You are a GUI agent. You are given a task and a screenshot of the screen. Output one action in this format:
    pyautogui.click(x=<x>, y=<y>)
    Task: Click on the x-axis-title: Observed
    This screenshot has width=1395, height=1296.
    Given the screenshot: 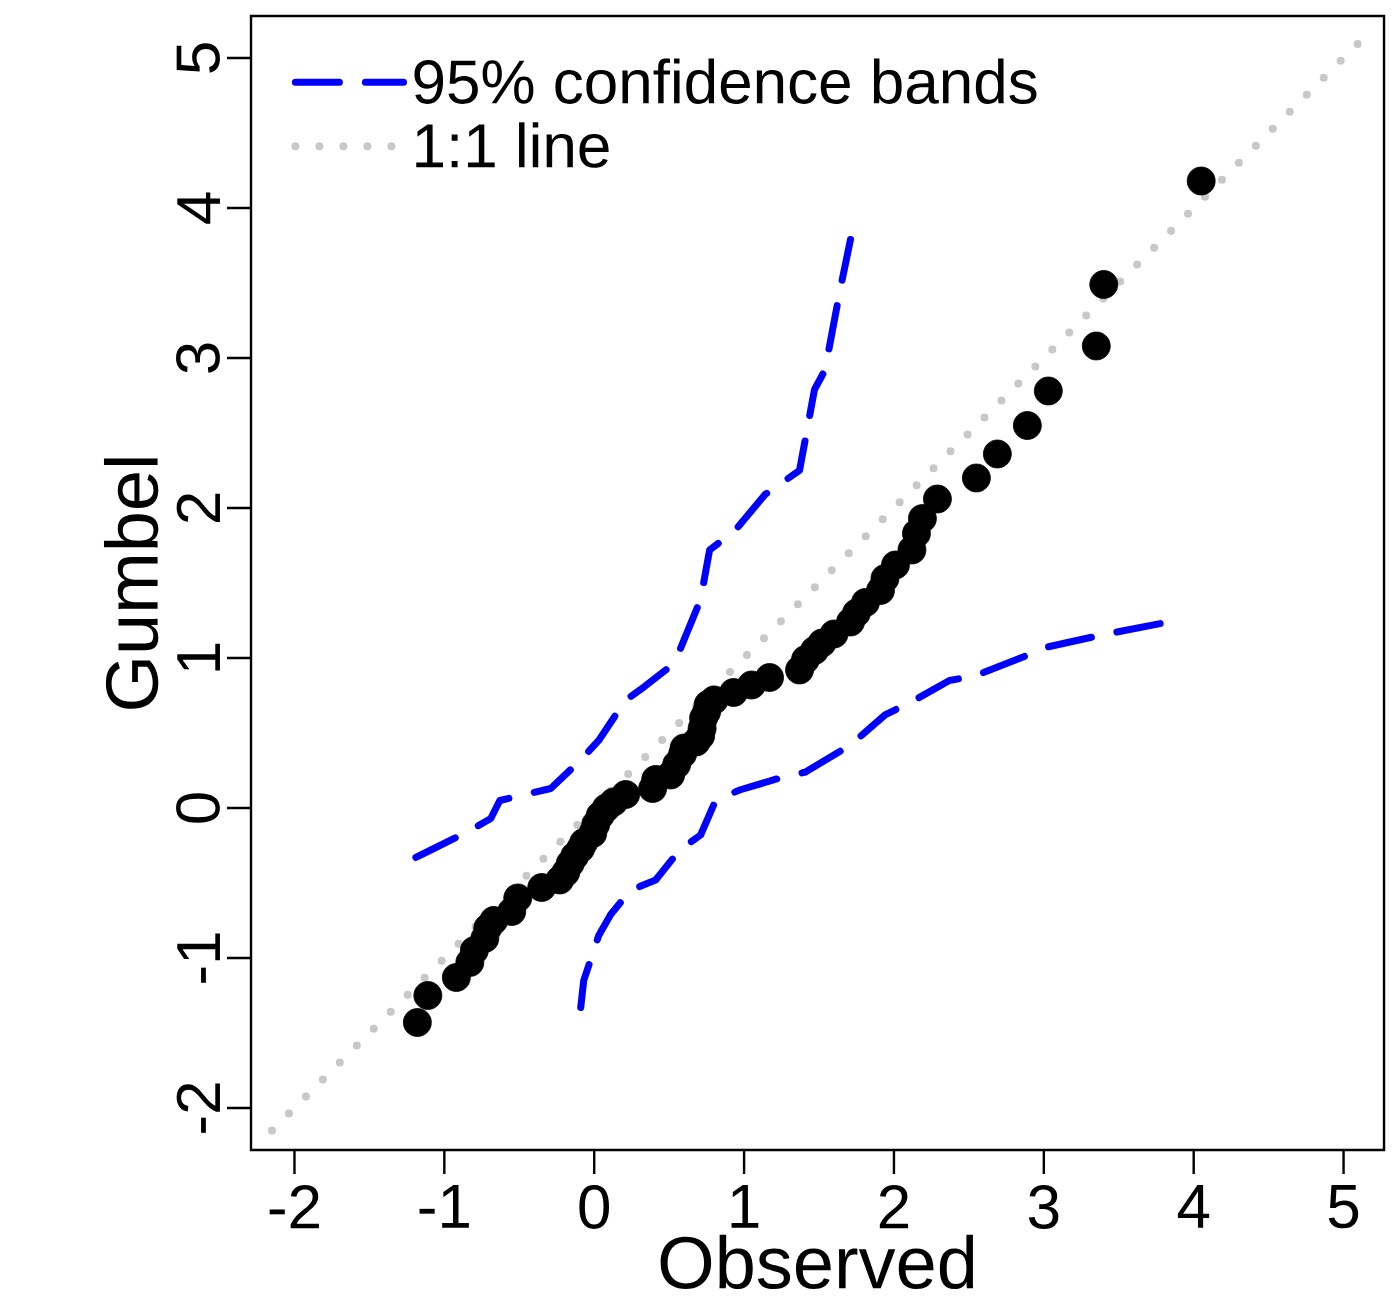 What is the action you would take?
    pyautogui.click(x=817, y=1262)
    